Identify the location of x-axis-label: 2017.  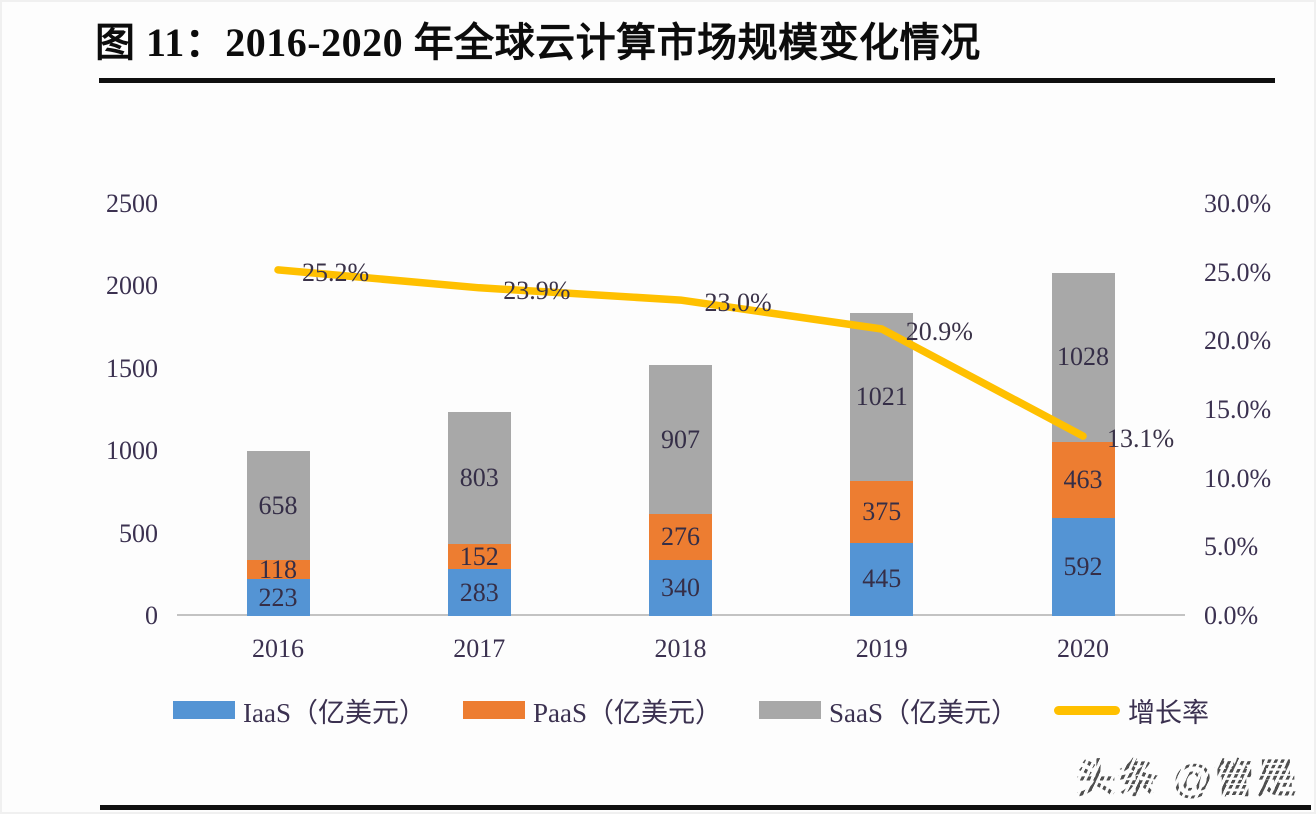
(479, 648).